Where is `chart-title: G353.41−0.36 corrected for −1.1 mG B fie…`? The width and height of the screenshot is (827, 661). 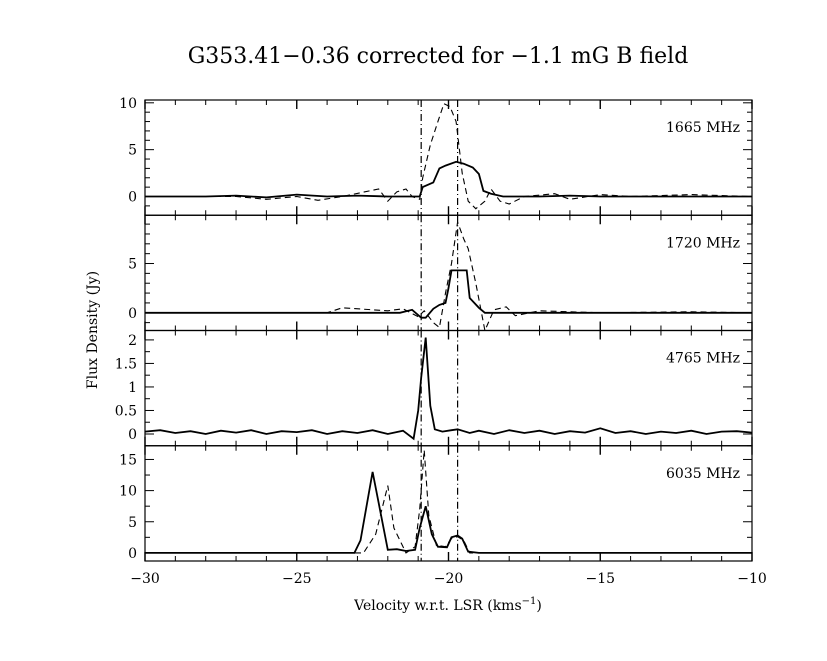
chart-title: G353.41−0.36 corrected for −1.1 mG B fie… is located at coordinates (438, 56).